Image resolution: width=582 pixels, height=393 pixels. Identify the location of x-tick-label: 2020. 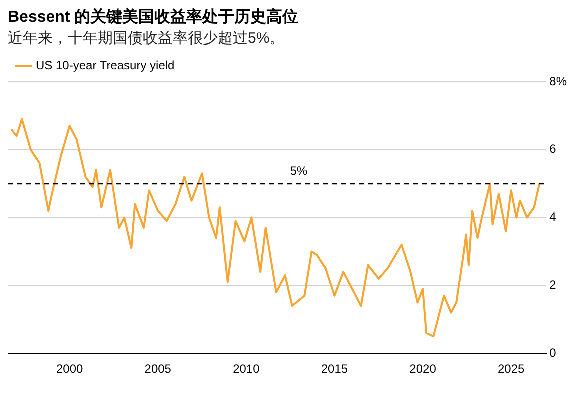
(423, 369).